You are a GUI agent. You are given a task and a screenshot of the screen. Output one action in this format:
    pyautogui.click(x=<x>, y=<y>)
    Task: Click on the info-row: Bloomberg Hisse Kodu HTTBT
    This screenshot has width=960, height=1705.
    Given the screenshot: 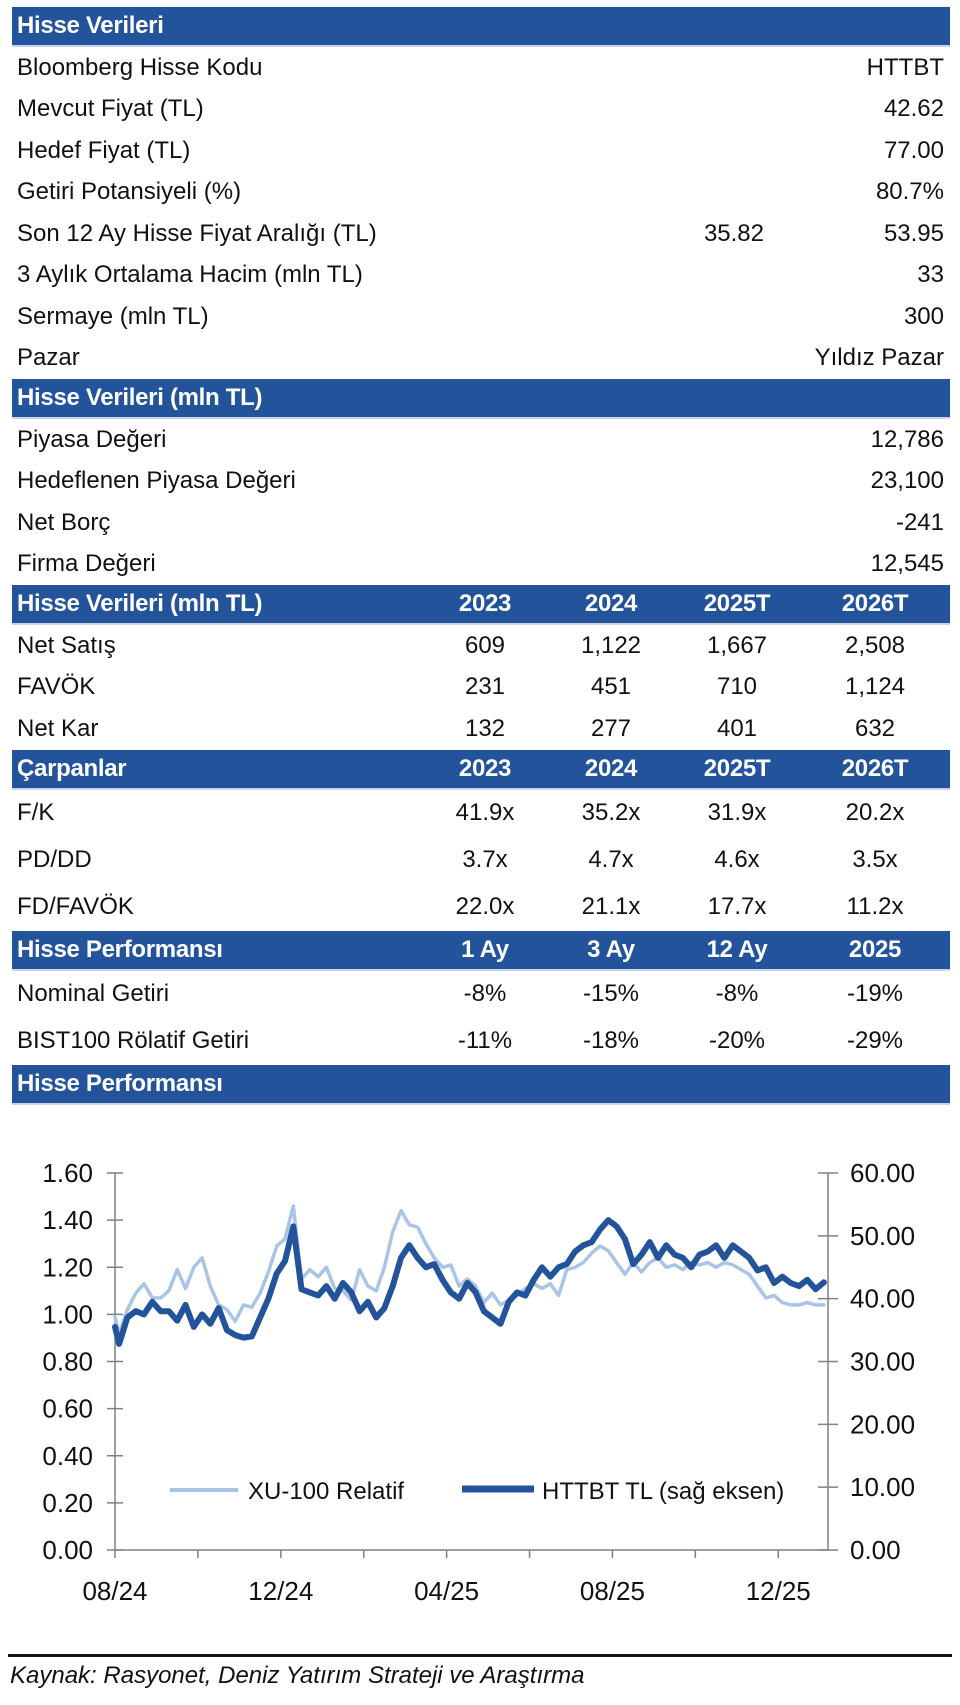 What is the action you would take?
    pyautogui.click(x=481, y=68)
    